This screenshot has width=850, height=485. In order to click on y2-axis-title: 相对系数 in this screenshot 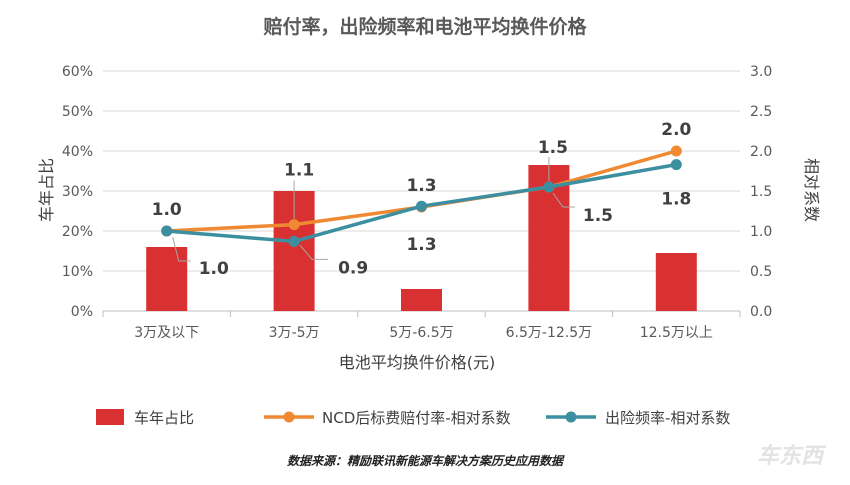, I will do `click(811, 190)`.